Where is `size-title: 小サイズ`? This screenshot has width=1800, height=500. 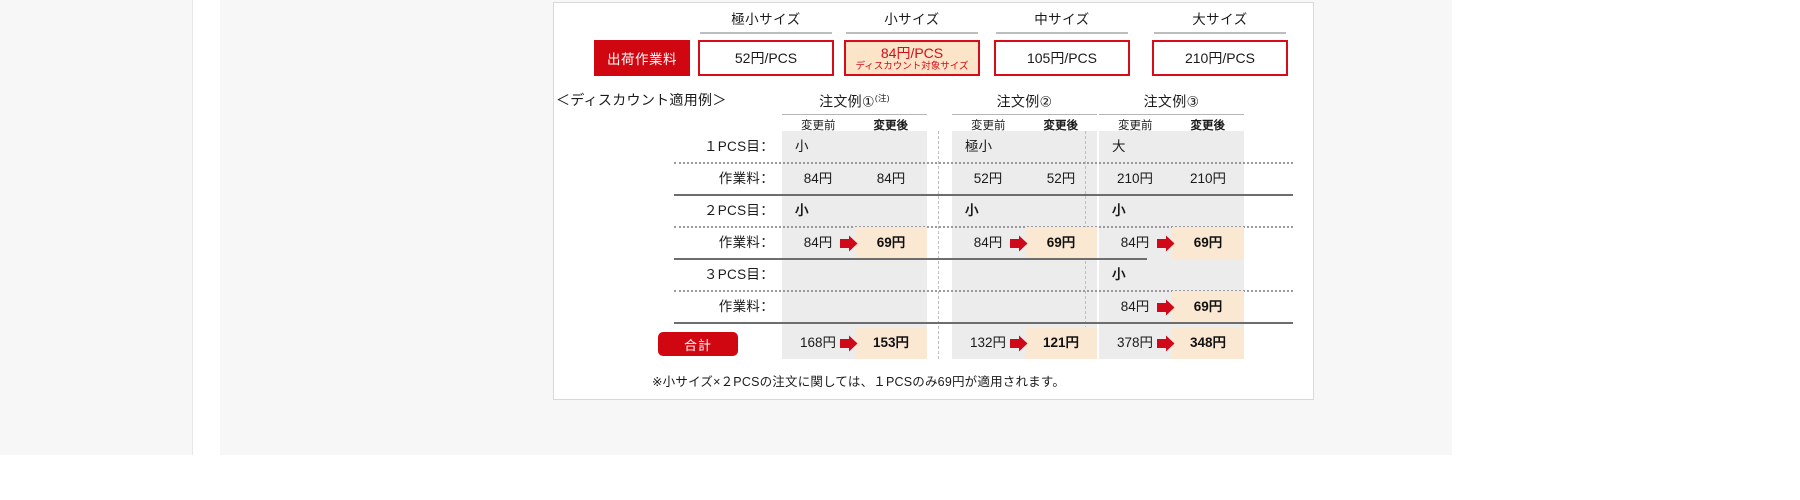
size-title: 小サイズ is located at coordinates (912, 19).